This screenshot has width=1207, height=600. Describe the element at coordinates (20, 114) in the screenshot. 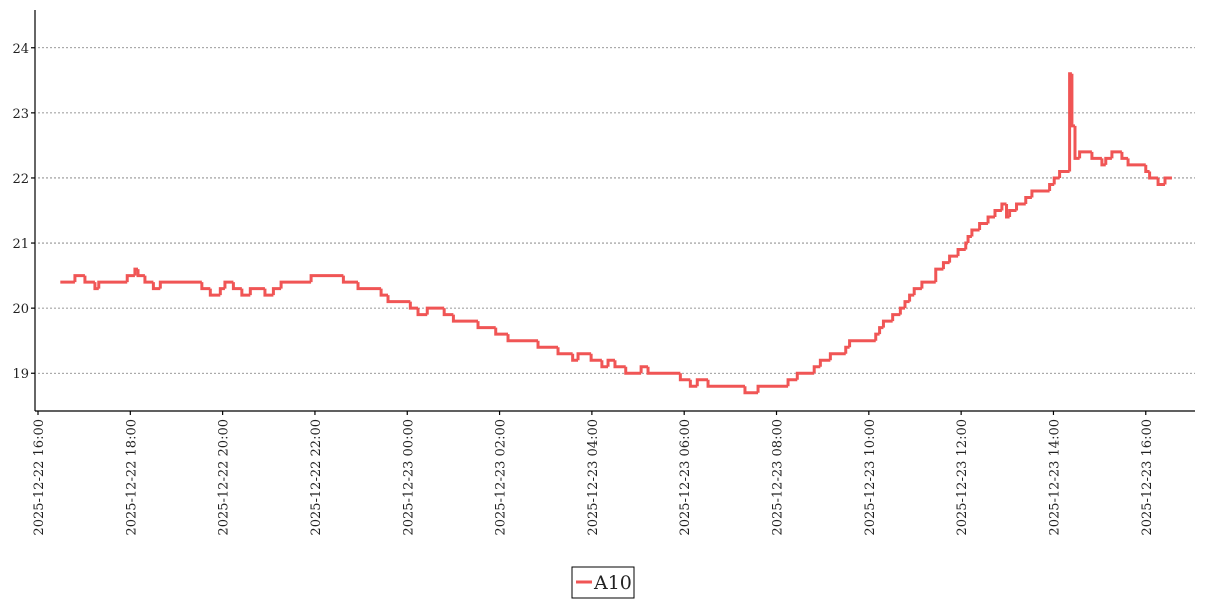

I see `y-tick-label: 23` at that location.